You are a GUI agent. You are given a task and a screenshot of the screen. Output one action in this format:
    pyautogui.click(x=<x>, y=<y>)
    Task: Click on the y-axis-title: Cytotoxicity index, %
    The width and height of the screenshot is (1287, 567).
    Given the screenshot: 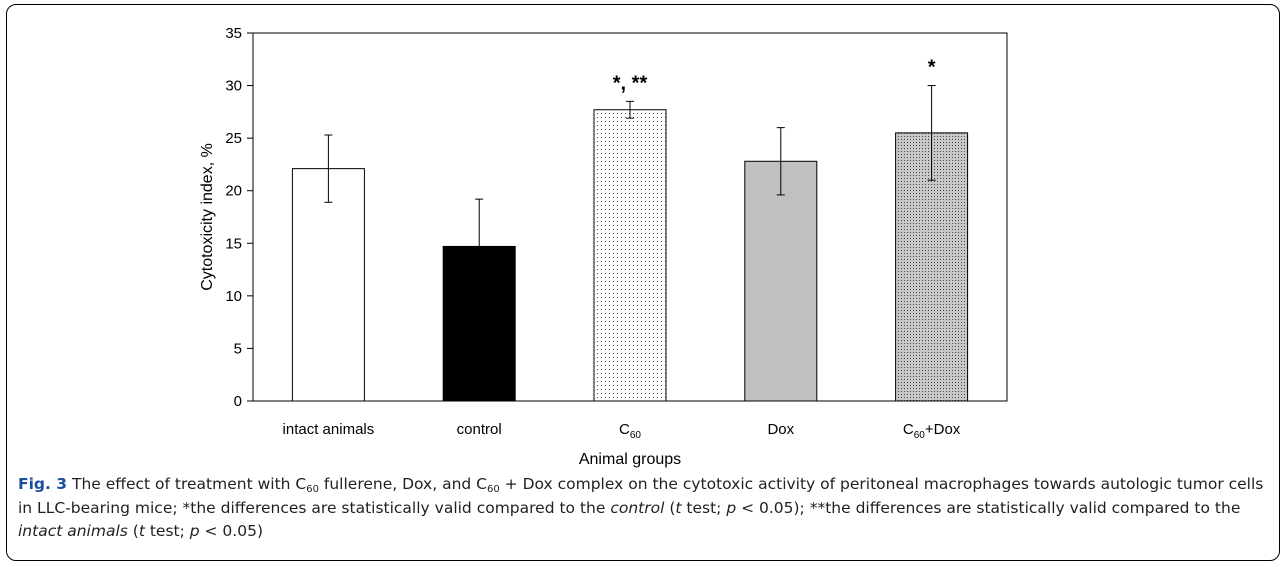 What is the action you would take?
    pyautogui.click(x=207, y=217)
    